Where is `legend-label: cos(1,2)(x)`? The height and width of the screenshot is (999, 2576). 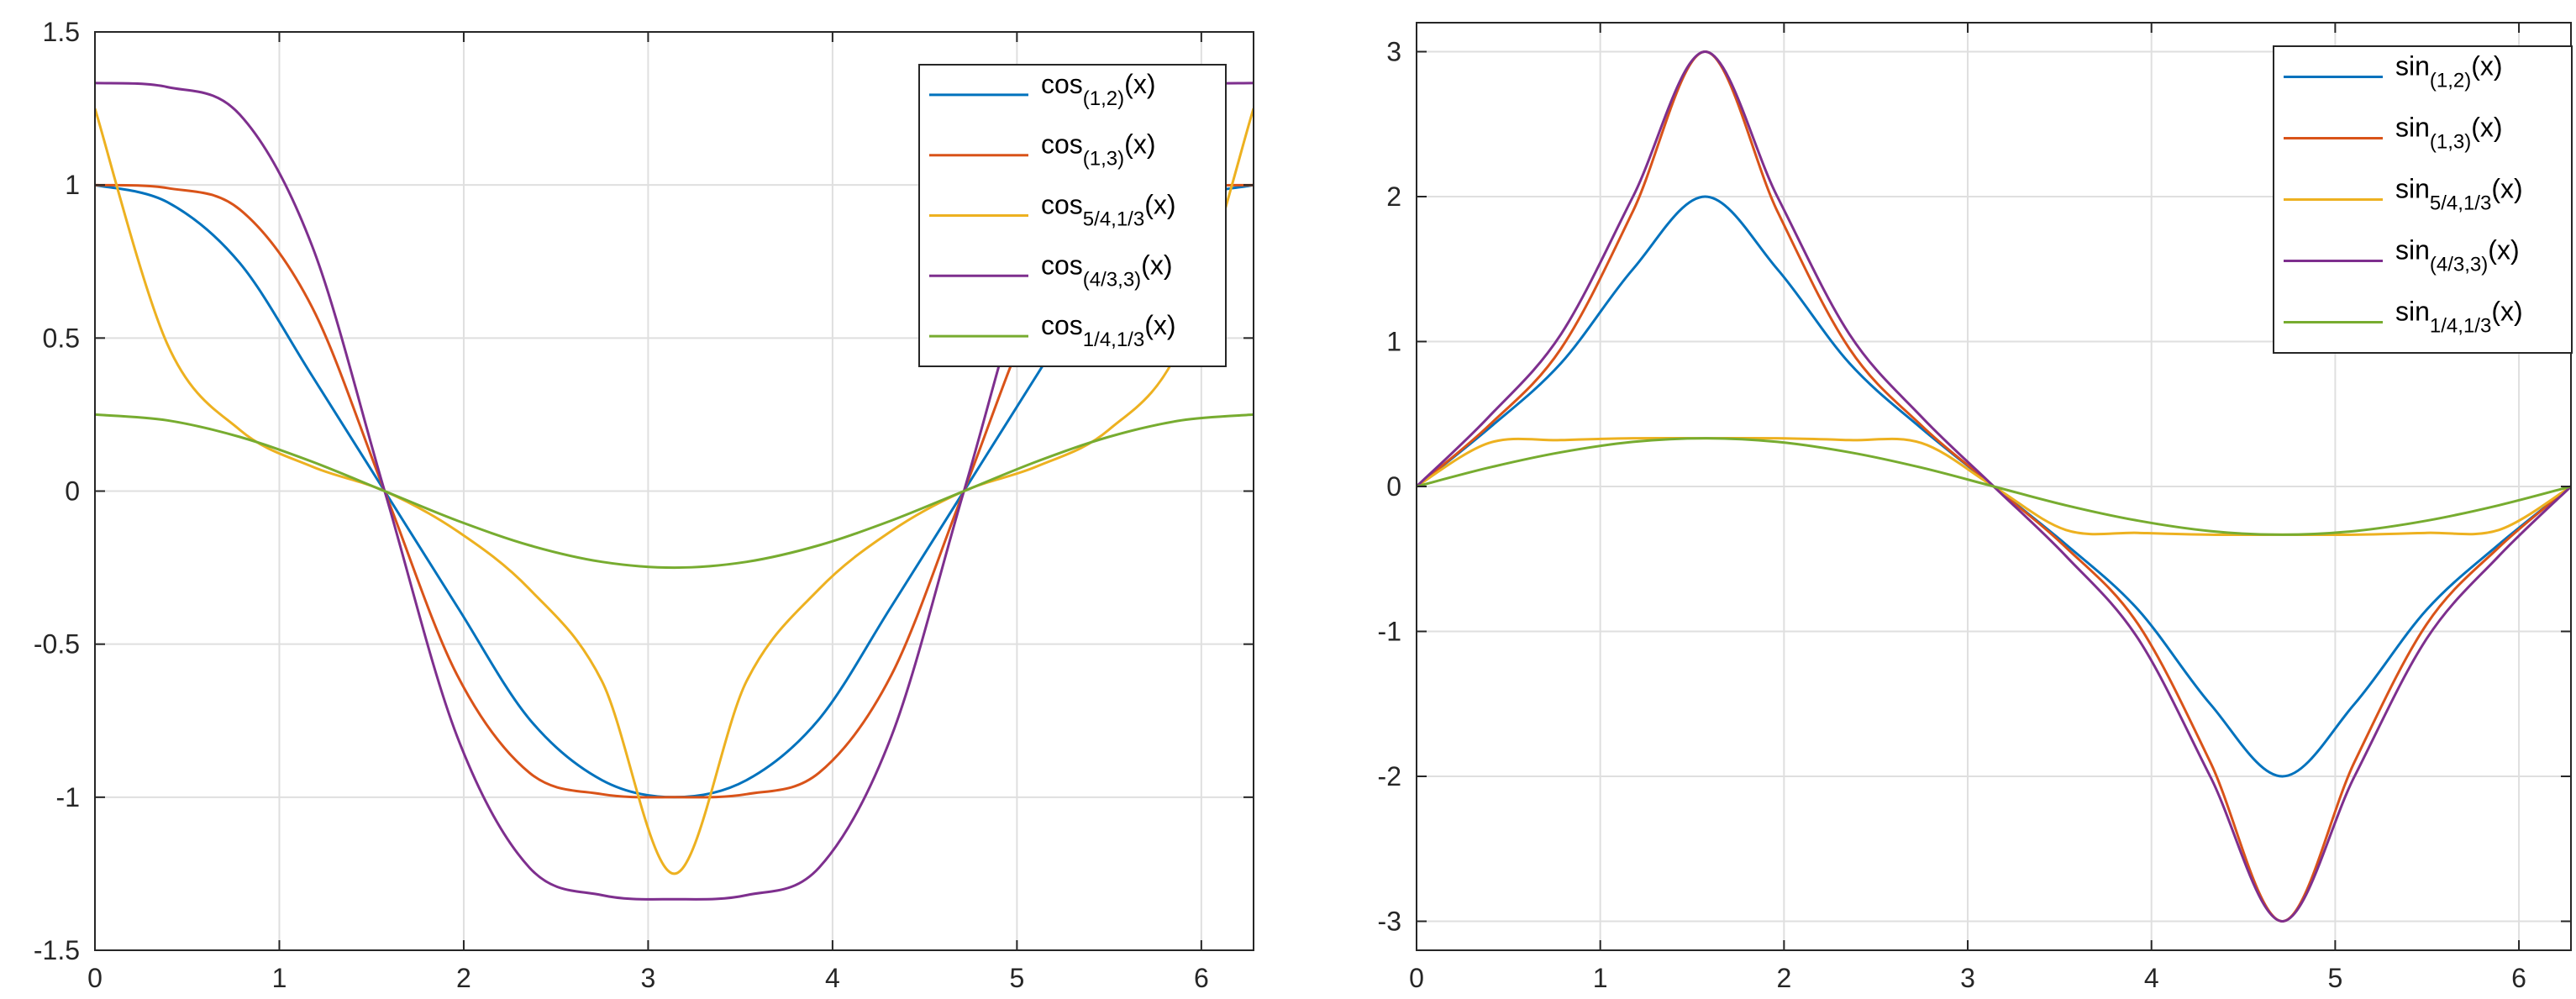 legend-label: cos(1,2)(x) is located at coordinates (1098, 89).